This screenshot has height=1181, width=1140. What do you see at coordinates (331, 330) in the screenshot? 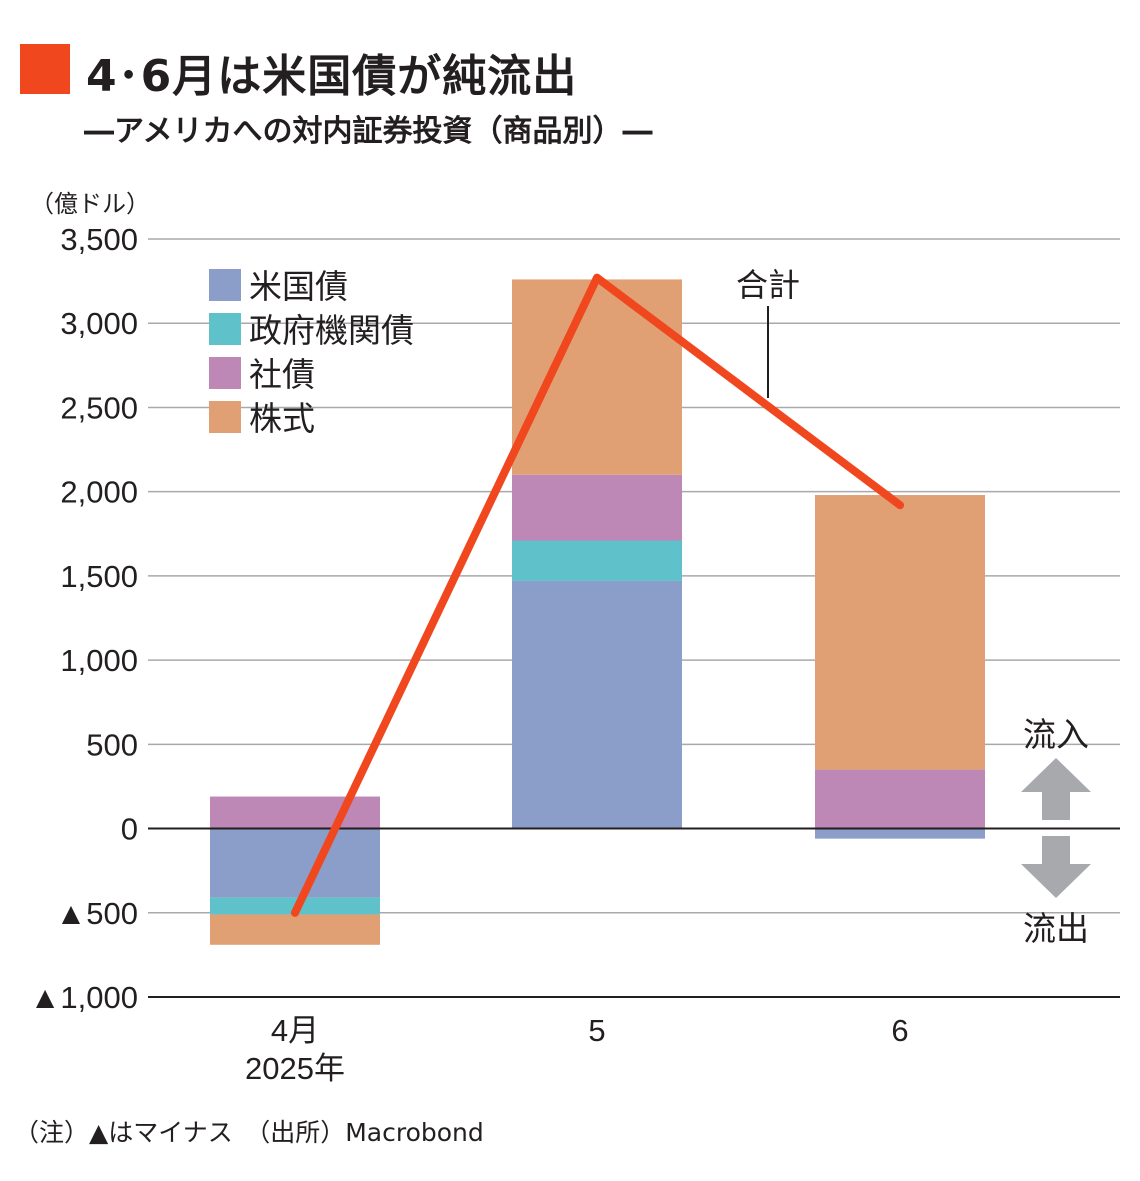
I see `legend-label: 政府機関債` at bounding box center [331, 330].